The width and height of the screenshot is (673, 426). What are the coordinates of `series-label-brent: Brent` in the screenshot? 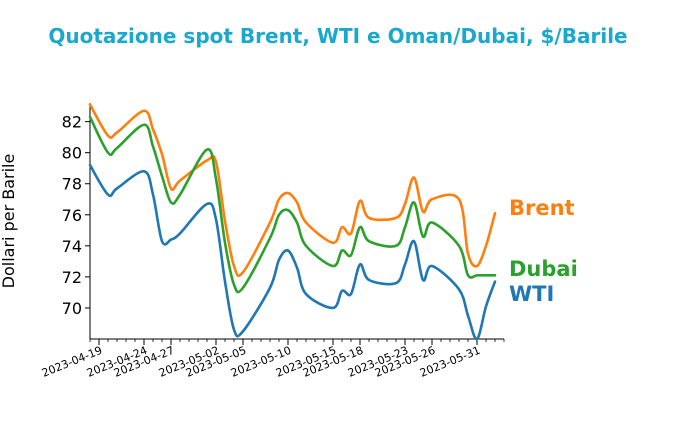 It's located at (542, 208).